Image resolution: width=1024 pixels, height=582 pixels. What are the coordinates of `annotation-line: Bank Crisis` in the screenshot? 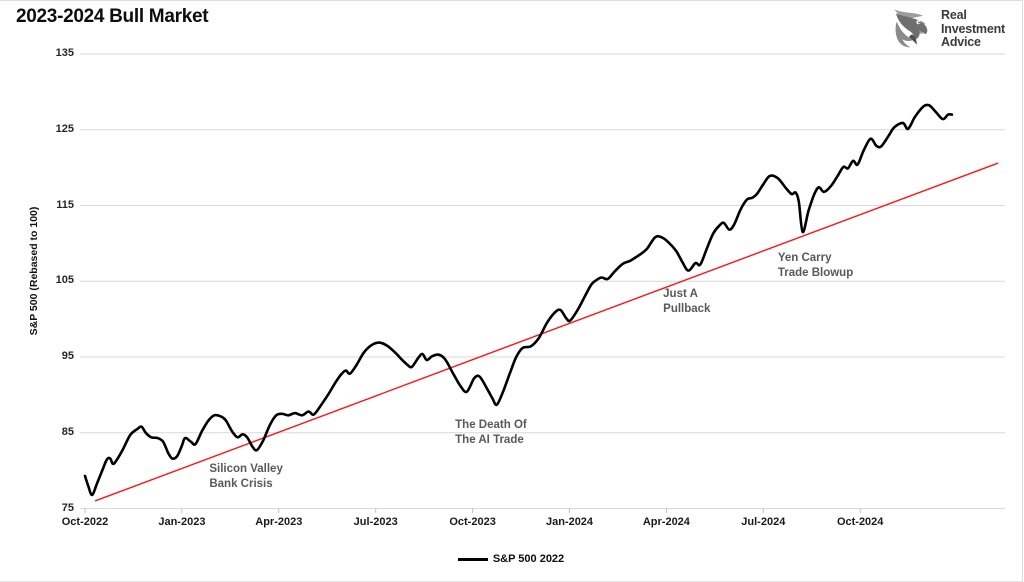 It's located at (241, 484).